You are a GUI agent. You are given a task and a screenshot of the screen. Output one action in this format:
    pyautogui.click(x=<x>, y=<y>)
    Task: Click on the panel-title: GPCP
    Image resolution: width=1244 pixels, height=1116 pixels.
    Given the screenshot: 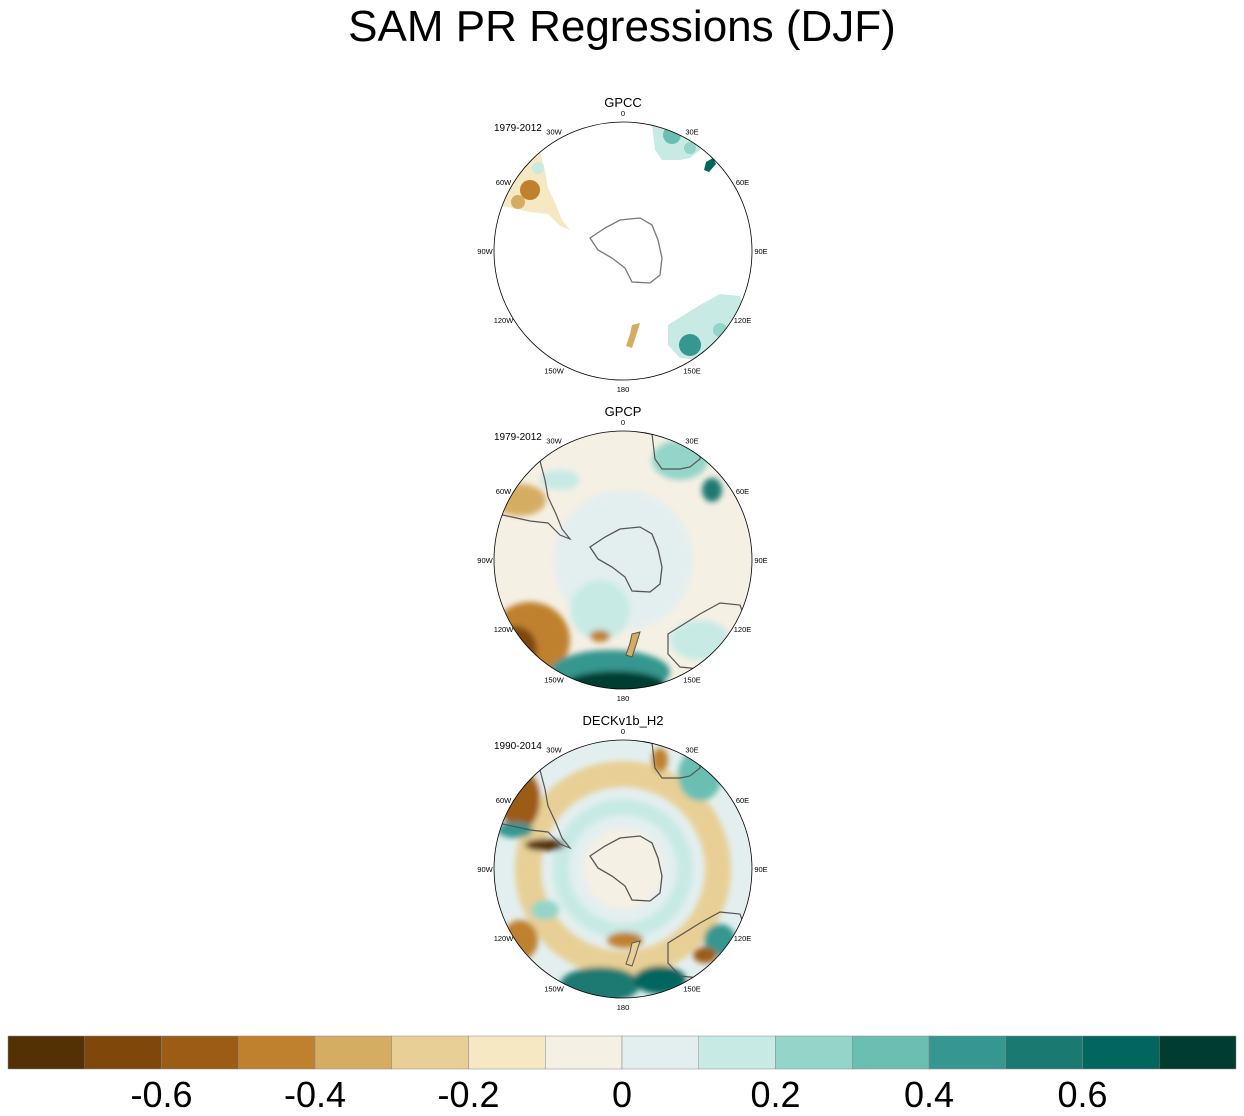 What is the action you would take?
    pyautogui.click(x=623, y=411)
    